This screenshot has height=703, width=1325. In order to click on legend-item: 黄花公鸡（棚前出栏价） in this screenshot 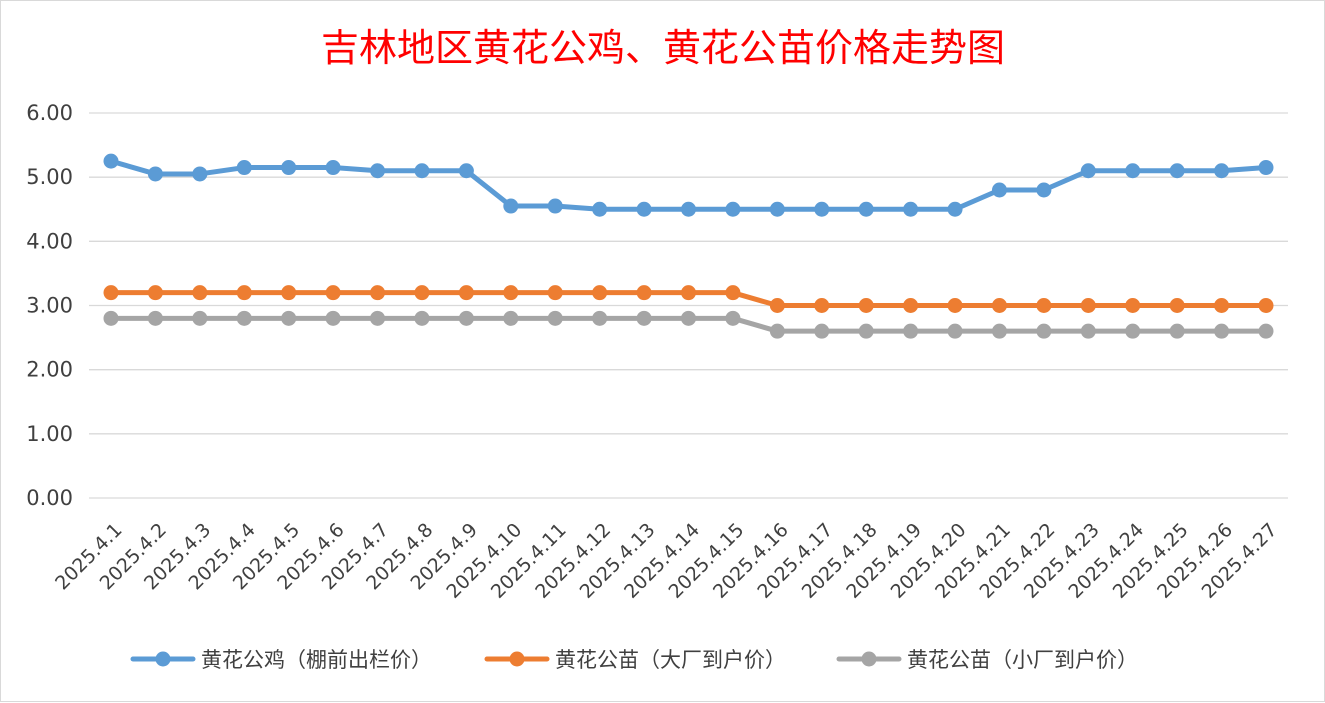, I will do `click(281, 660)`.